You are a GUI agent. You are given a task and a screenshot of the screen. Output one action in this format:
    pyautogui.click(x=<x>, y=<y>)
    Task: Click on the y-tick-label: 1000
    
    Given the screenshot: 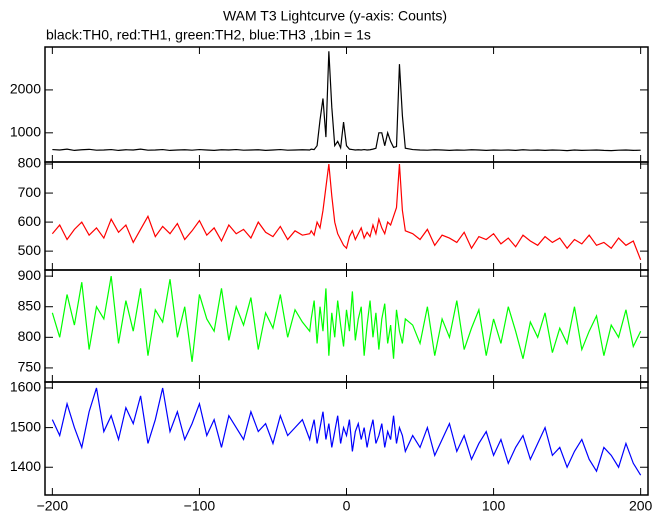 What is the action you would take?
    pyautogui.click(x=25, y=132)
    